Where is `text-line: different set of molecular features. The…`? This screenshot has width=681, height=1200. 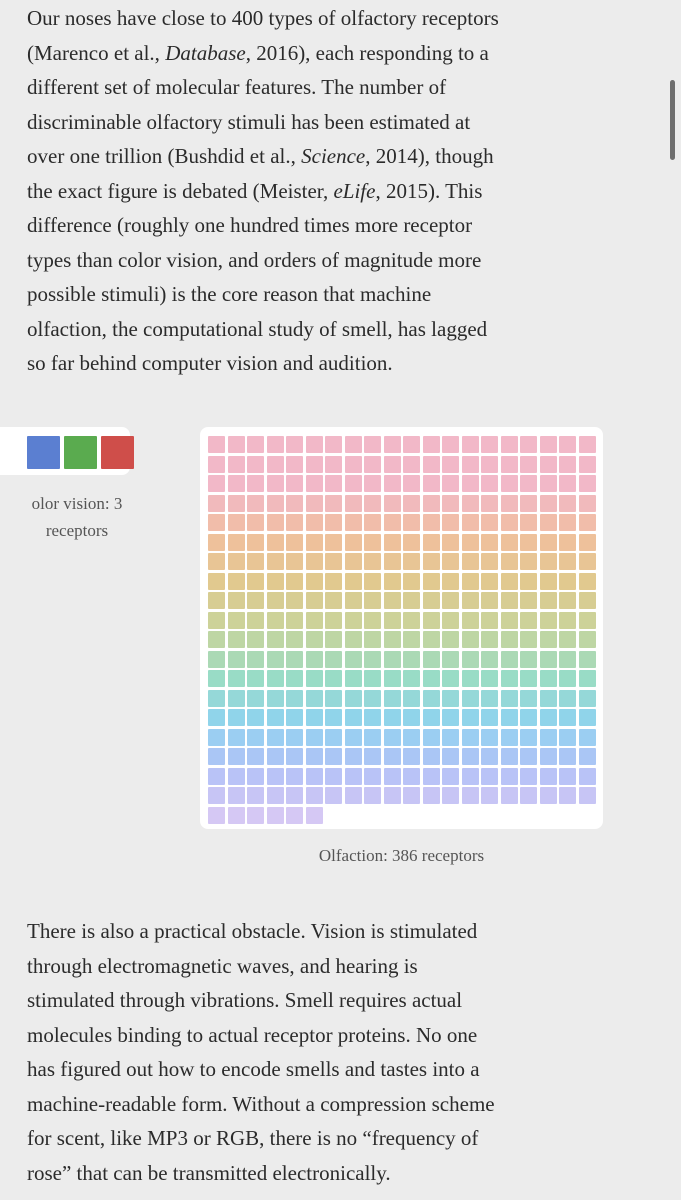 text-line: different set of molecular features. The… is located at coordinates (263, 87).